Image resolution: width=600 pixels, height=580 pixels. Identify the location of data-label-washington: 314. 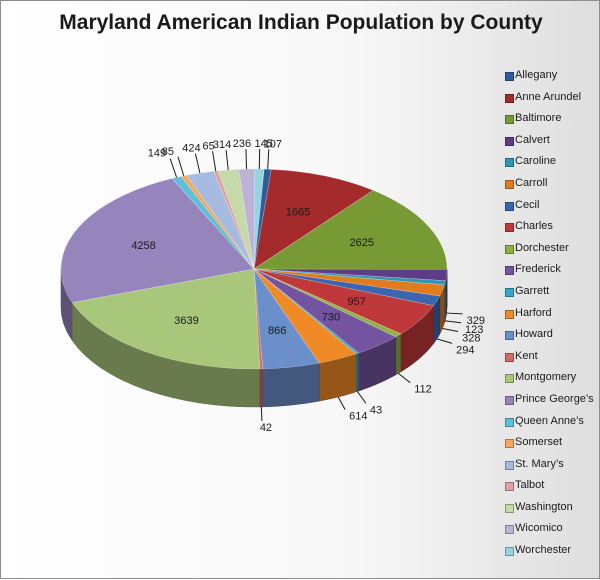
(222, 145).